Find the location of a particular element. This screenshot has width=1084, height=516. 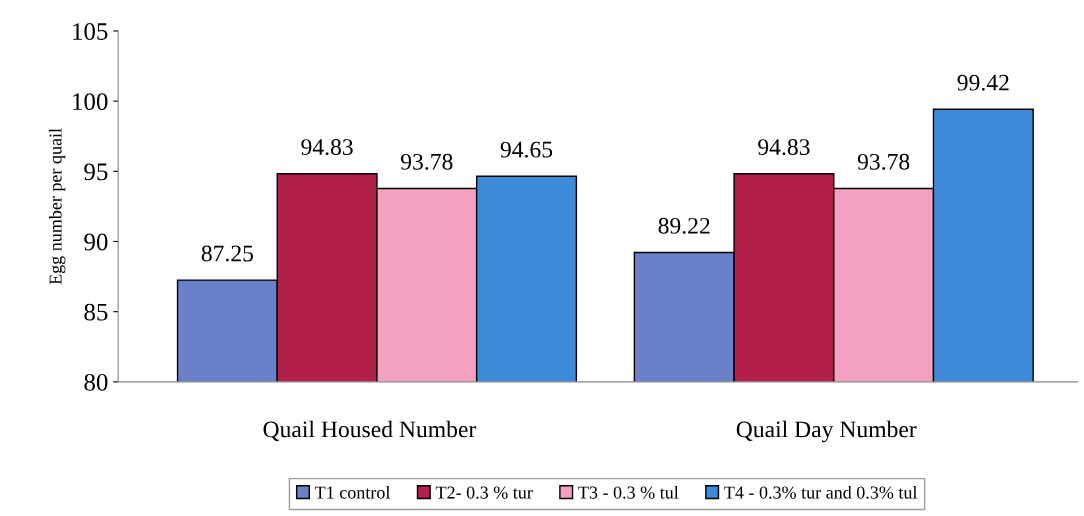

data-label: 94.65 is located at coordinates (526, 149).